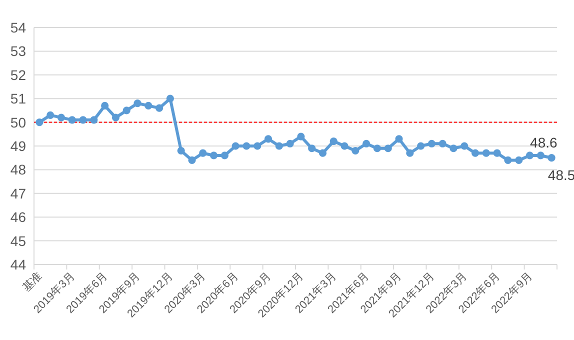  What do you see at coordinates (18, 170) in the screenshot?
I see `y-tick-label: 48` at bounding box center [18, 170].